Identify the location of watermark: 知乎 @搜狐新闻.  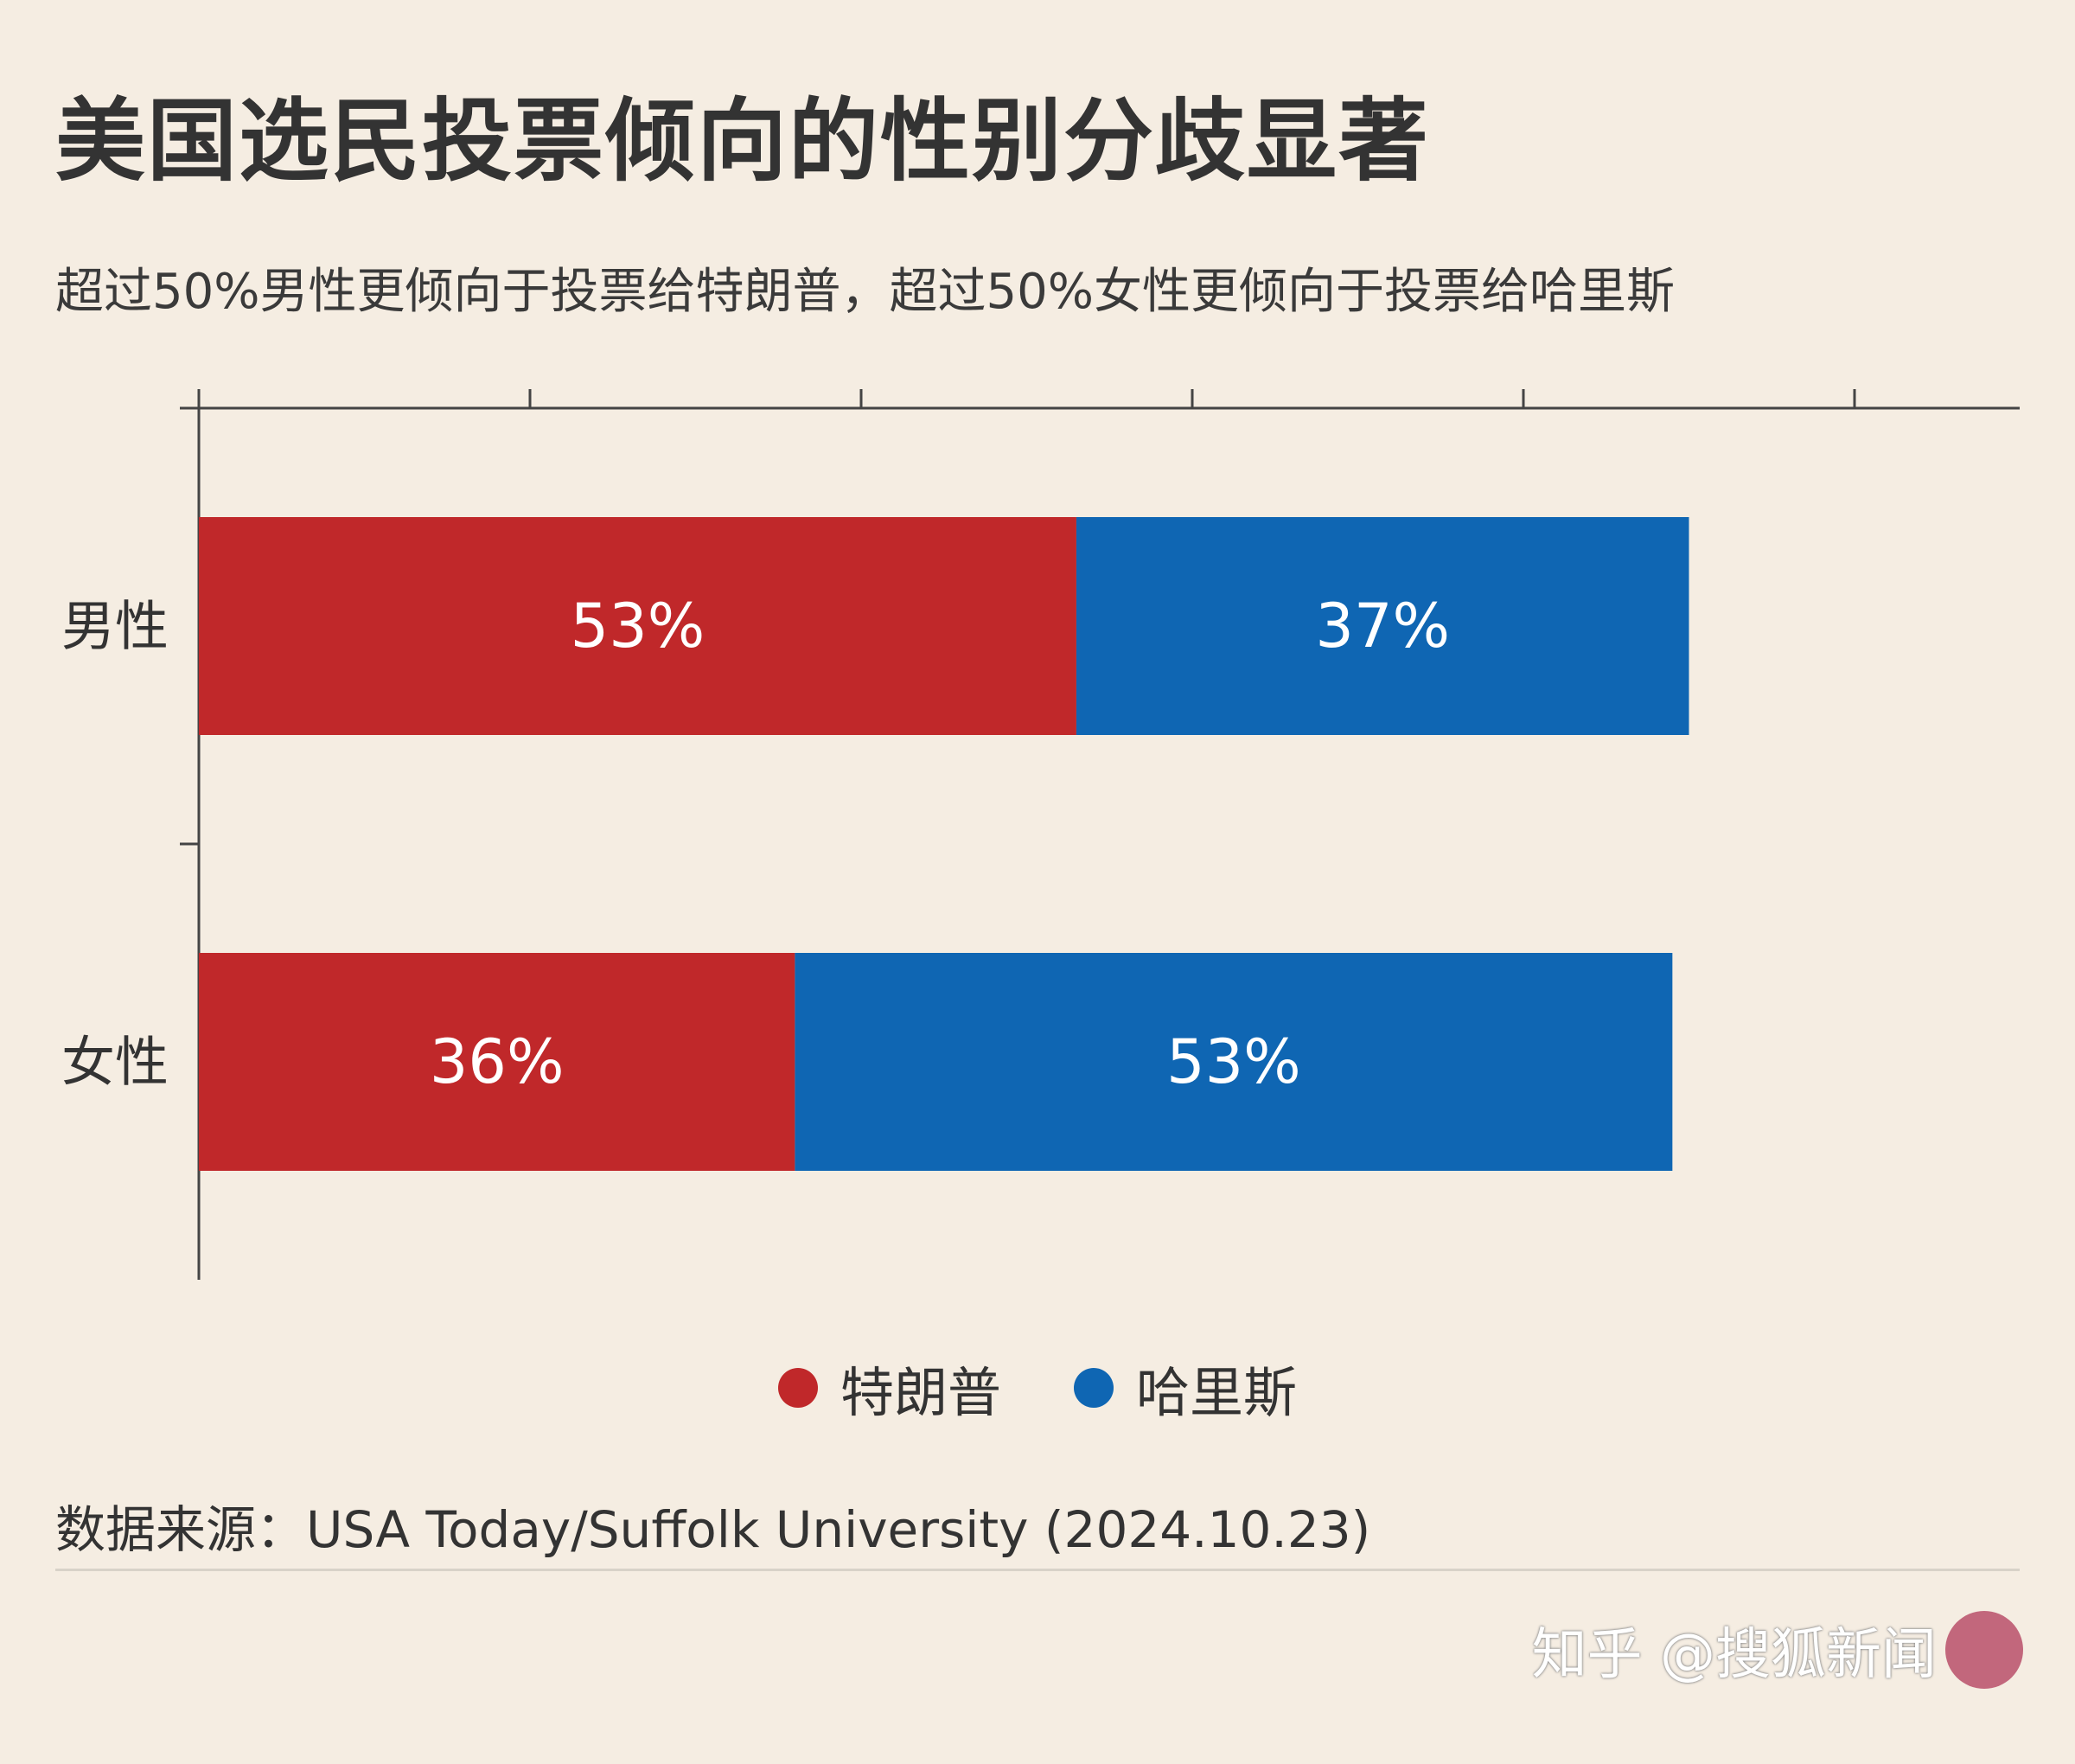
(1777, 1650).